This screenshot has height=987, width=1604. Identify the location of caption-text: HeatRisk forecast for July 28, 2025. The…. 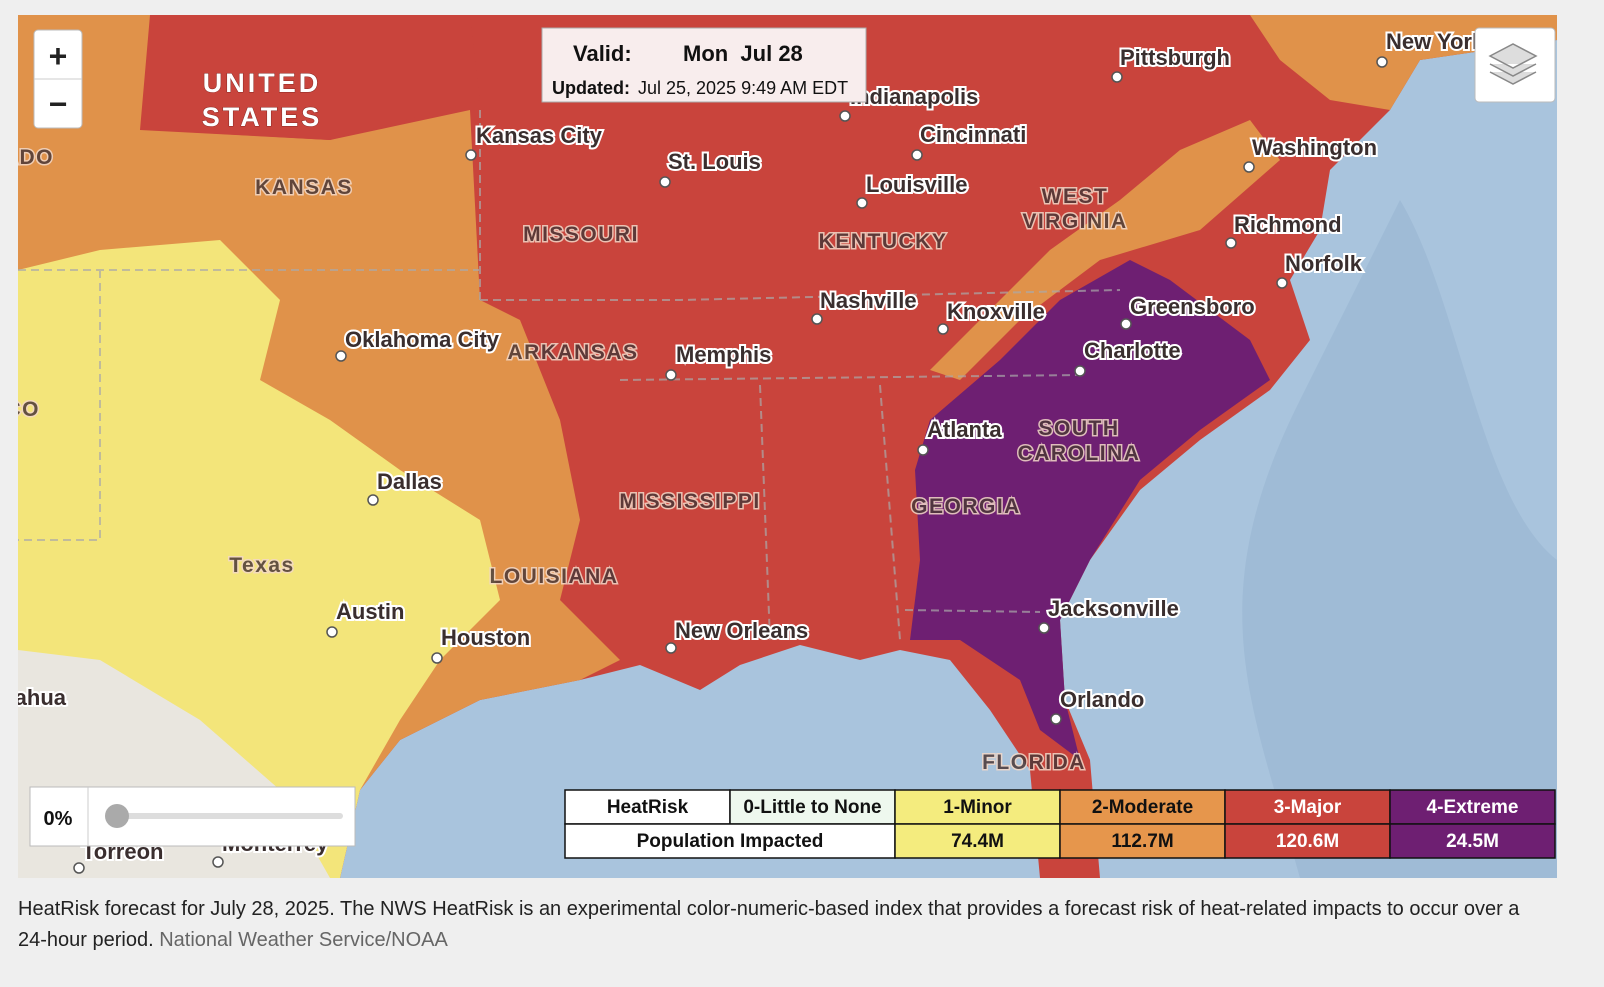
(769, 924).